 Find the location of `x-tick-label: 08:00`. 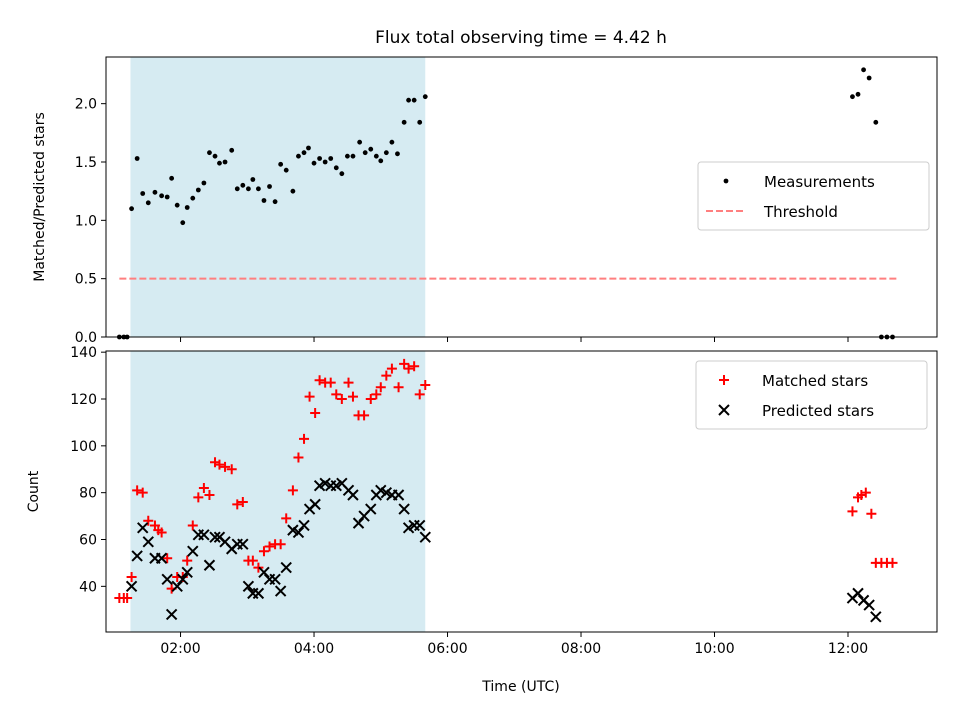

x-tick-label: 08:00 is located at coordinates (581, 649).